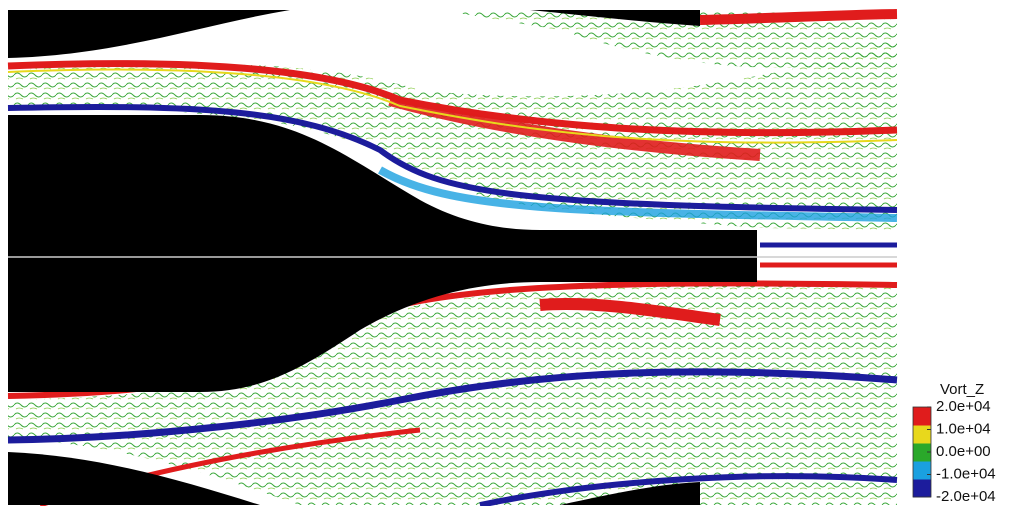  Describe the element at coordinates (638, 194) in the screenshot. I see `cyan-streak` at that location.